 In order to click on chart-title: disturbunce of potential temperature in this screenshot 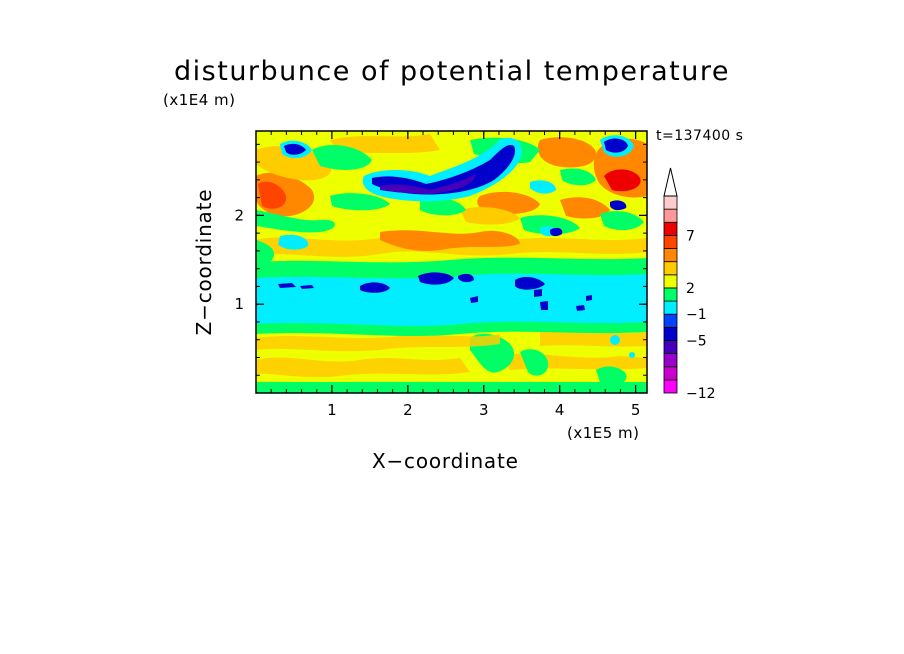, I will do `click(452, 71)`.